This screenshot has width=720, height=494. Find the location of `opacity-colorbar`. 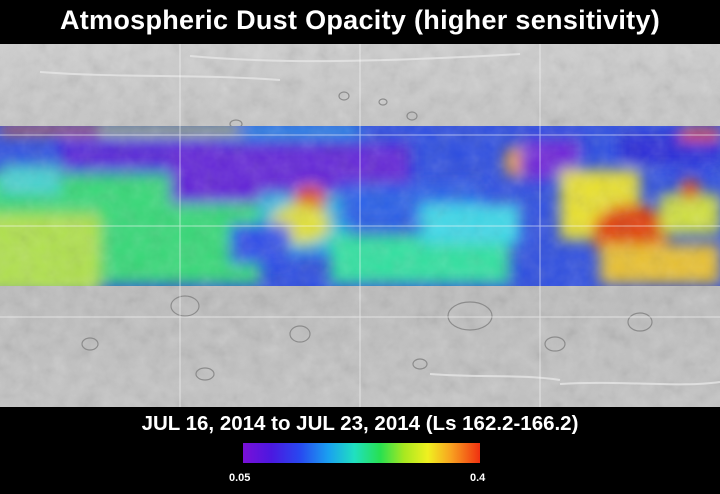

opacity-colorbar is located at coordinates (361, 453).